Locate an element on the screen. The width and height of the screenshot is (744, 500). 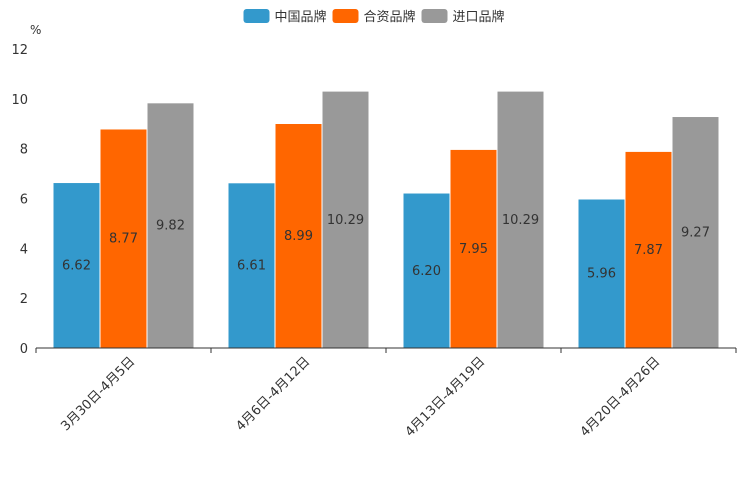
y-tick-label: 8 is located at coordinates (24, 150).